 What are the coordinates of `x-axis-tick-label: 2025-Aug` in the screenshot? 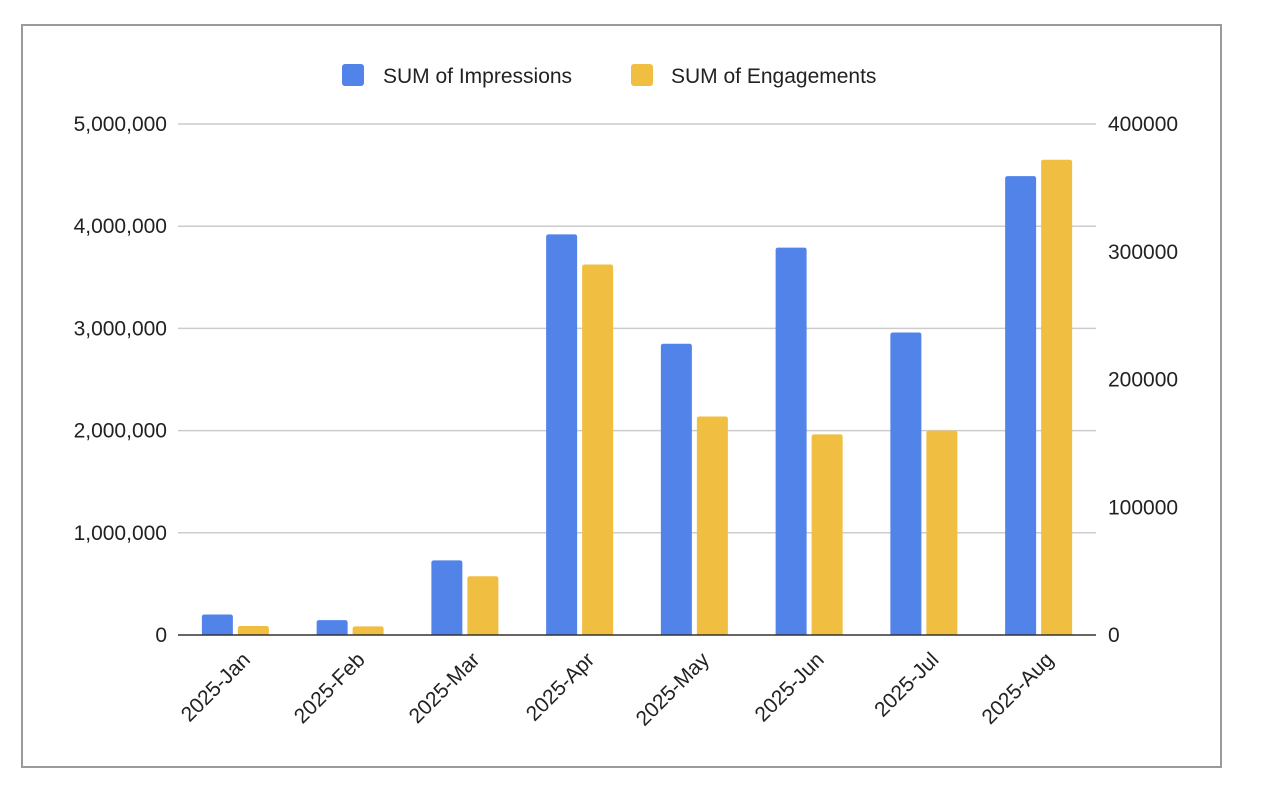 It's located at (1017, 688).